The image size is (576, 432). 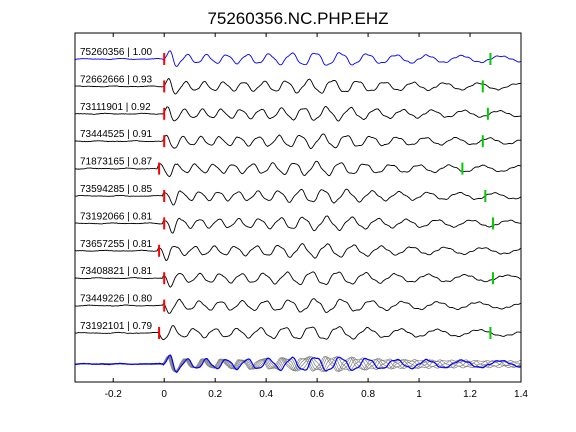 What do you see at coordinates (116, 52) in the screenshot?
I see `trace-label-0: 75260356 | 1.00` at bounding box center [116, 52].